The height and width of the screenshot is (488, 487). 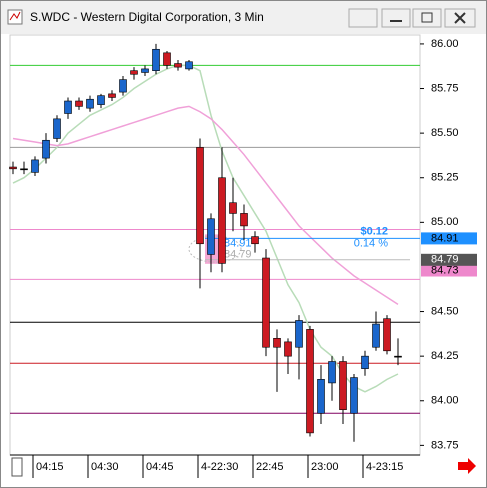 What do you see at coordinates (219, 467) in the screenshot?
I see `x-tick-label: 4-22:30` at bounding box center [219, 467].